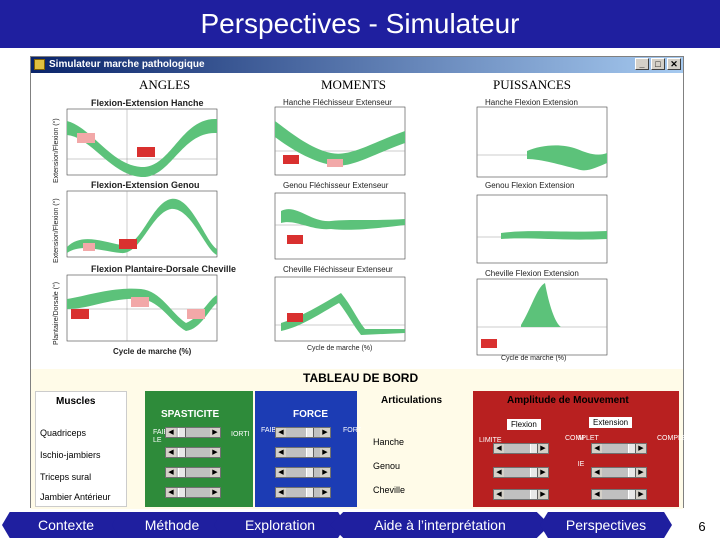 This screenshot has width=720, height=540. Describe the element at coordinates (147, 103) in the screenshot. I see `angle-hip-title: Flexion-Extension Hanche` at that location.